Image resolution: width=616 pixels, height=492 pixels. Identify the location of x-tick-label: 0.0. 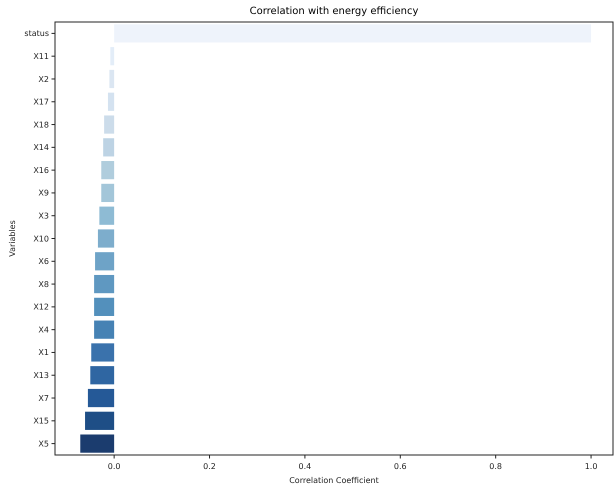
(114, 466).